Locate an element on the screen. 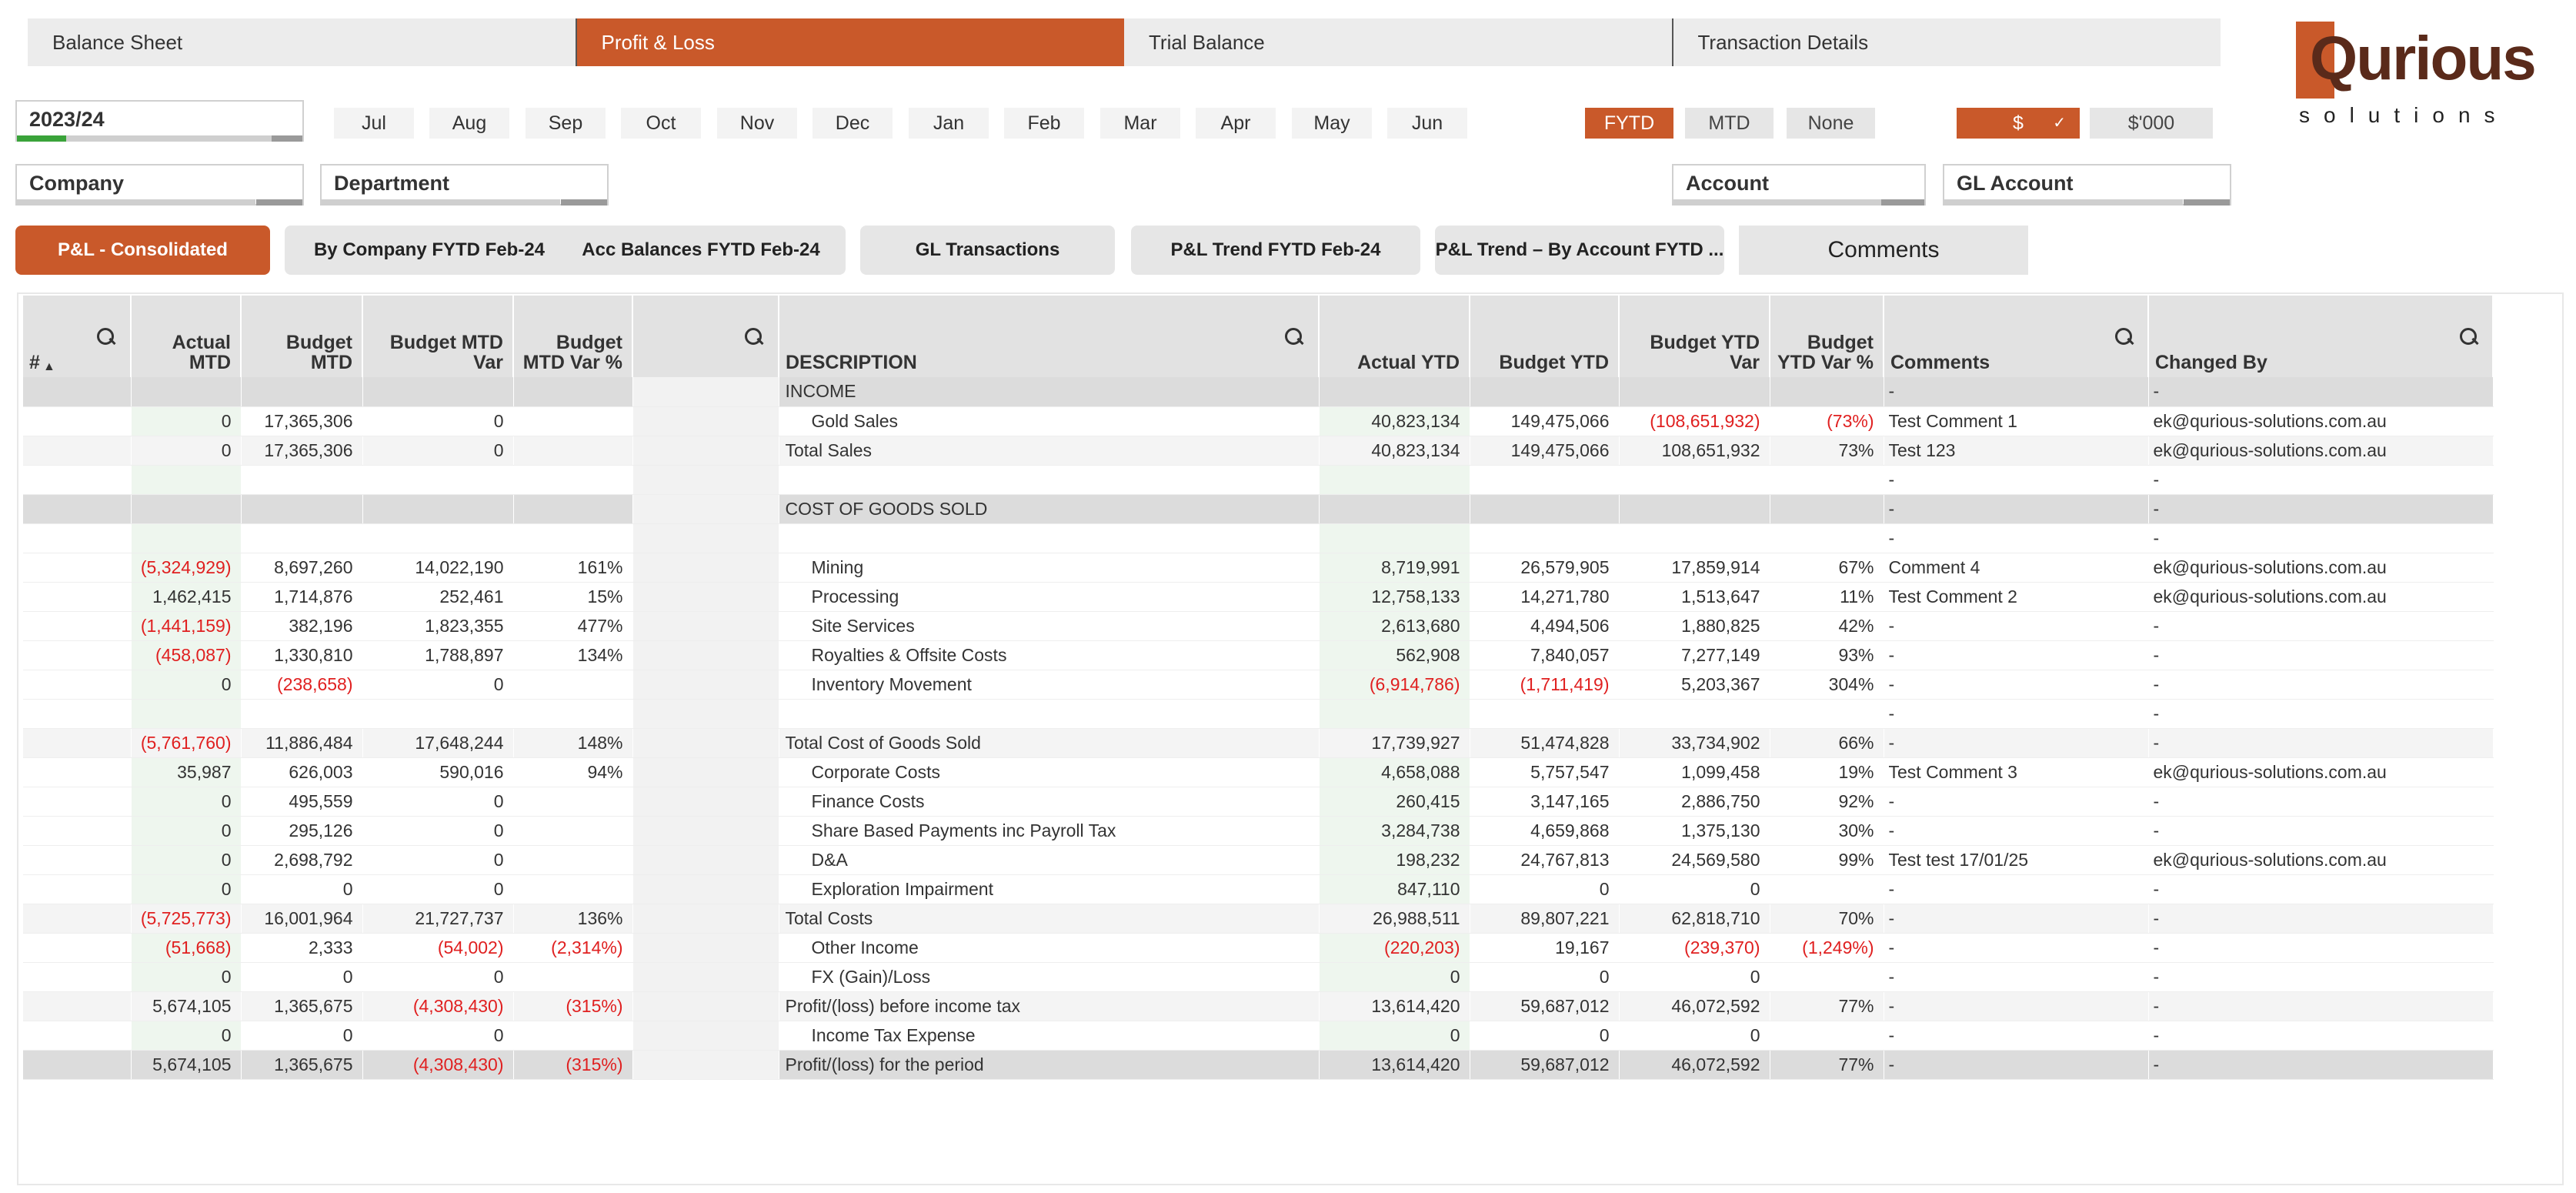 Image resolution: width=2576 pixels, height=1193 pixels. cell-budget-mtd-var is located at coordinates (438, 392).